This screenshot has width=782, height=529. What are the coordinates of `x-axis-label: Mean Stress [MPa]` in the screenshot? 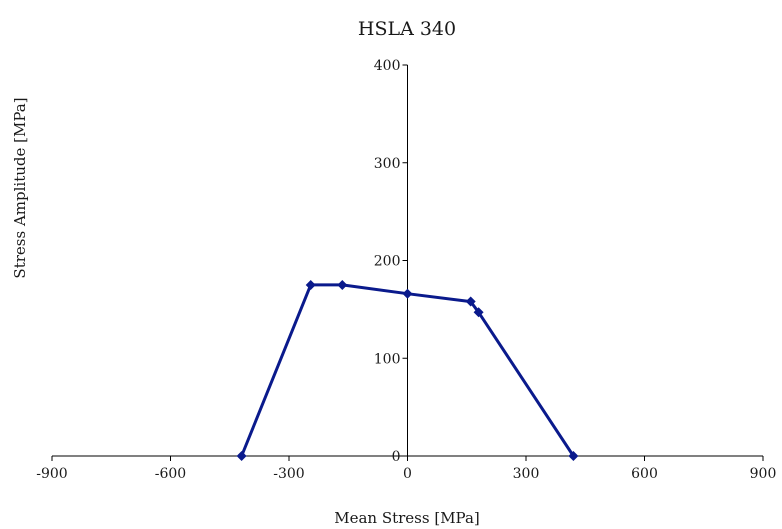 It's located at (407, 518).